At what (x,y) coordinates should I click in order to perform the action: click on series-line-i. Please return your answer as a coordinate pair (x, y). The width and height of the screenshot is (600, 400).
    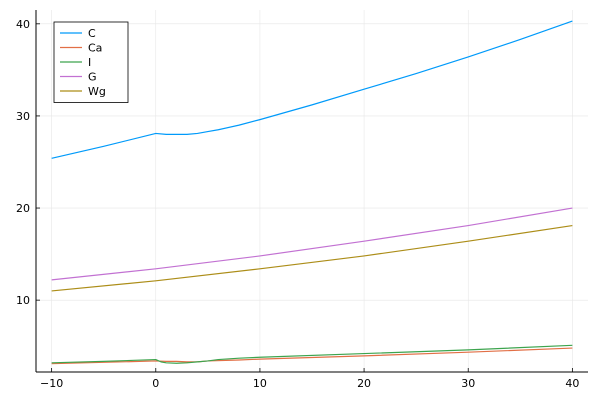
    Looking at the image, I should click on (312, 354).